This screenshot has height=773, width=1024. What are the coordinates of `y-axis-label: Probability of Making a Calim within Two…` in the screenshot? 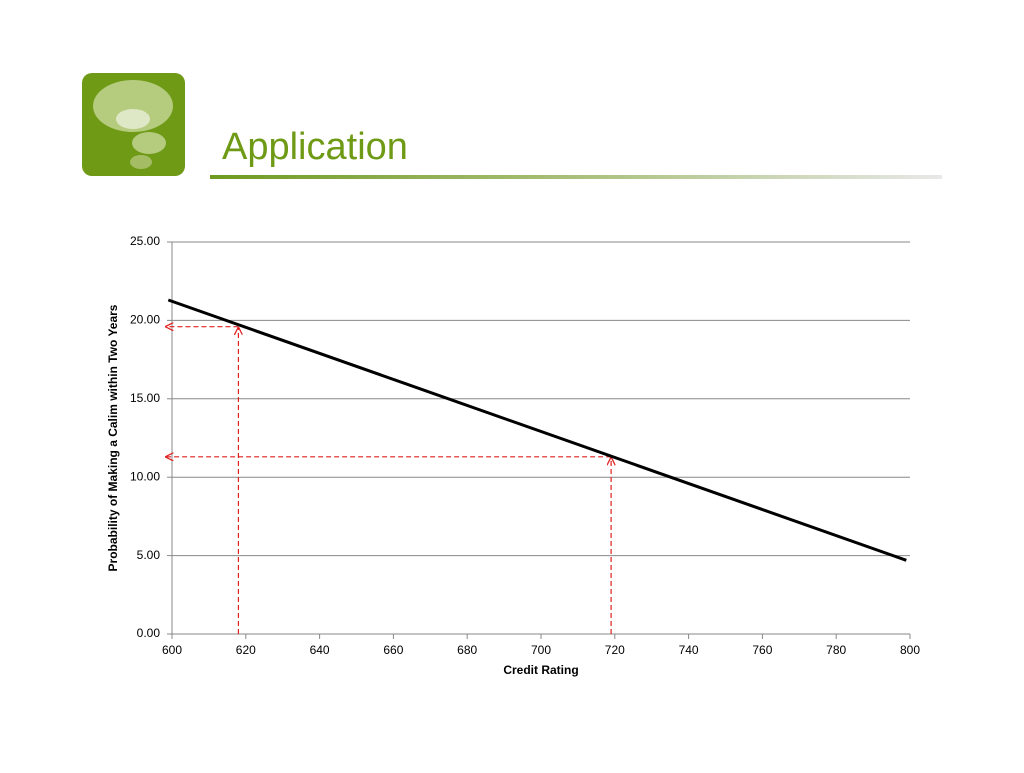 It's located at (113, 437).